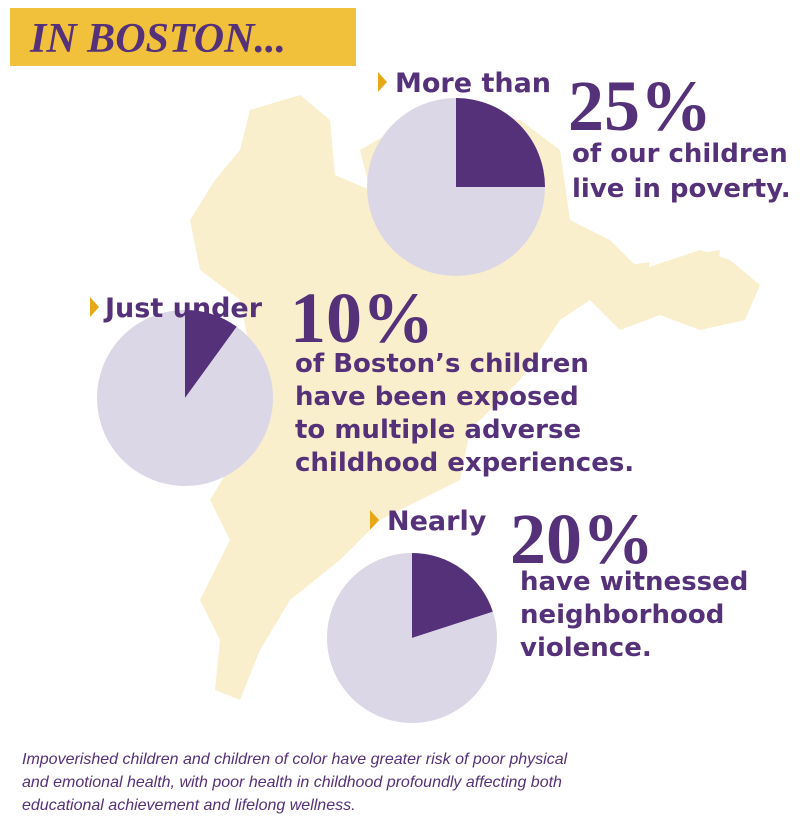  Describe the element at coordinates (586, 648) in the screenshot. I see `description-line: violence.` at that location.